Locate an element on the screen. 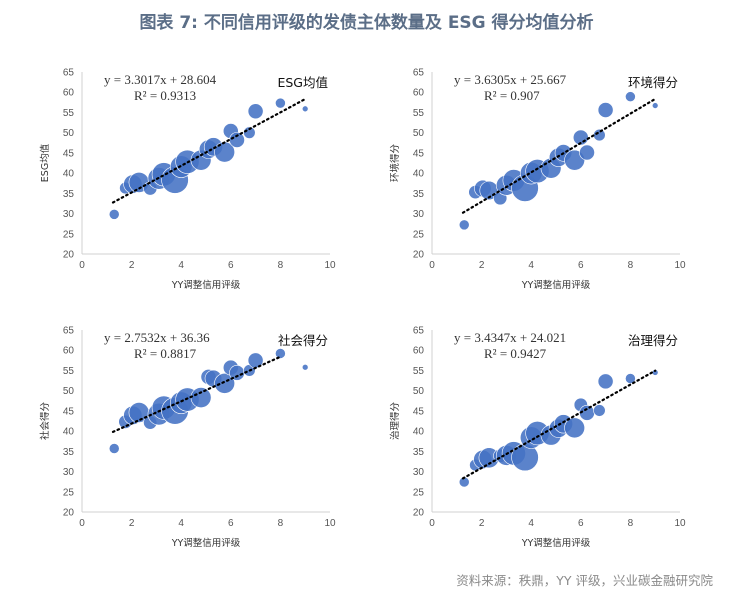 This screenshot has height=596, width=733. r-squared: R² = 0.8817 is located at coordinates (165, 353).